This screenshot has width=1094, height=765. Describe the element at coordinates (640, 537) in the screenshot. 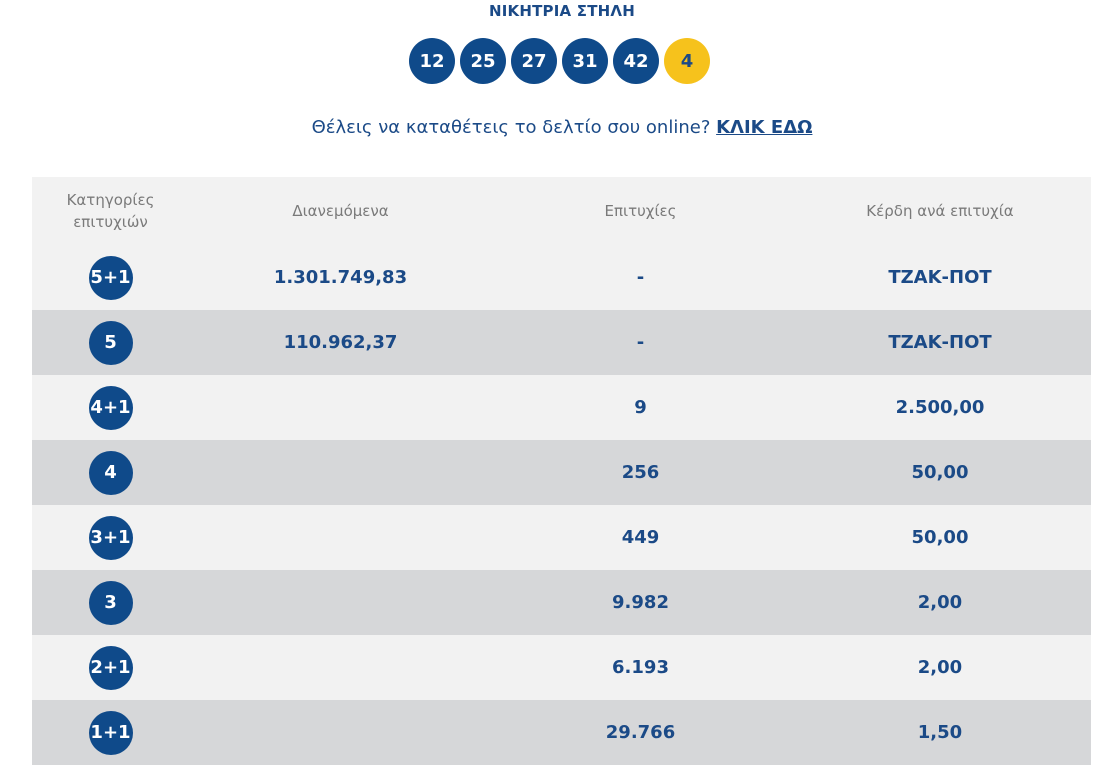

I see `winners-cell: 449` at that location.